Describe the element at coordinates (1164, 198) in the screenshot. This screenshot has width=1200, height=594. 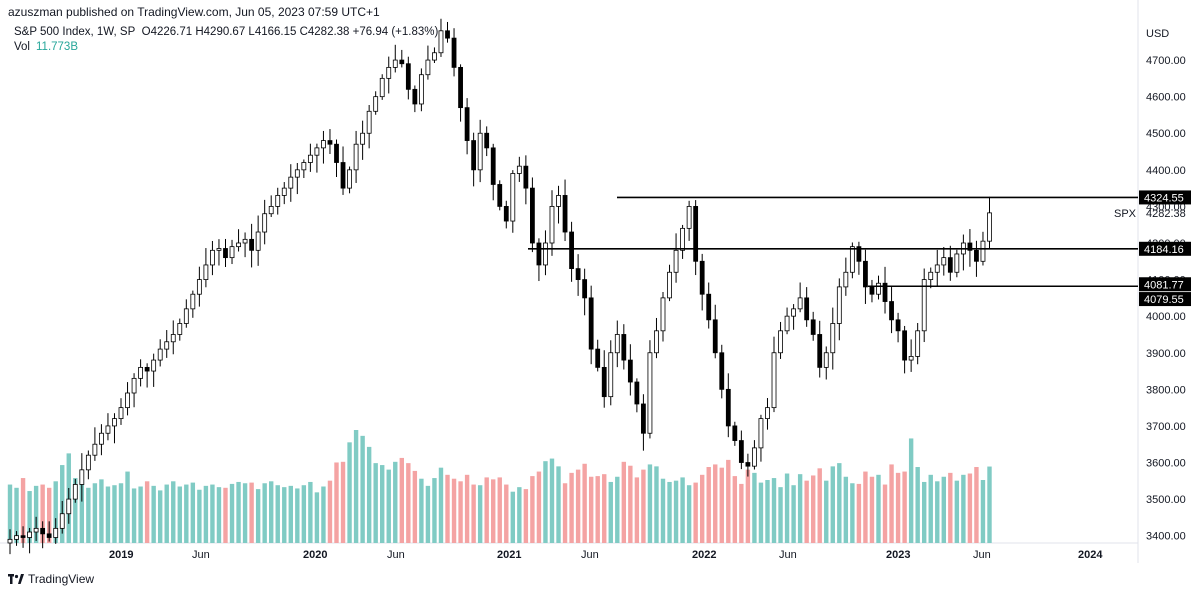
I see `price-tag-label: 4324.55` at that location.